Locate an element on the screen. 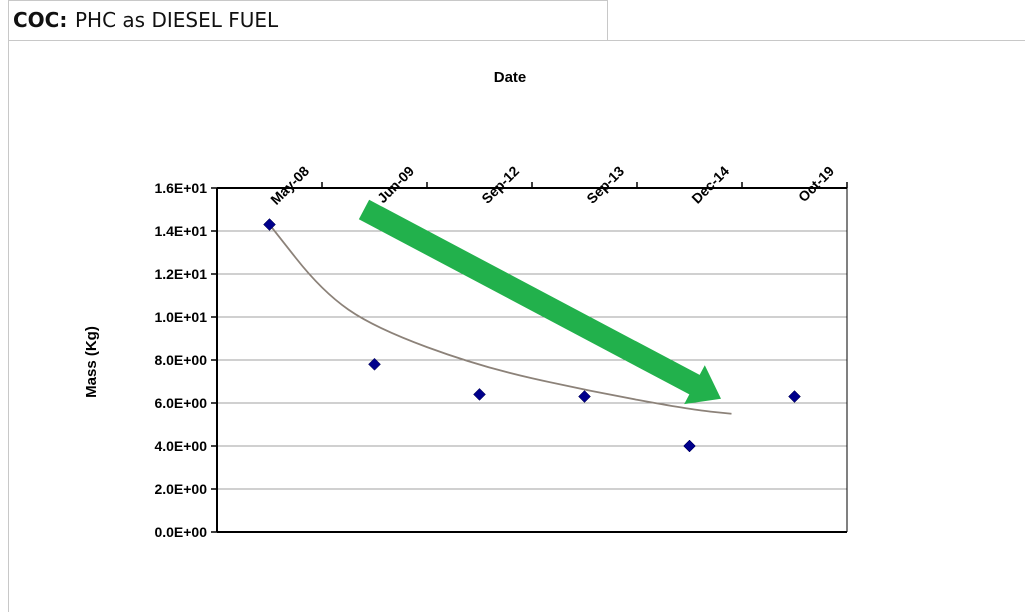  trend-arrow-shape is located at coordinates (540, 302).